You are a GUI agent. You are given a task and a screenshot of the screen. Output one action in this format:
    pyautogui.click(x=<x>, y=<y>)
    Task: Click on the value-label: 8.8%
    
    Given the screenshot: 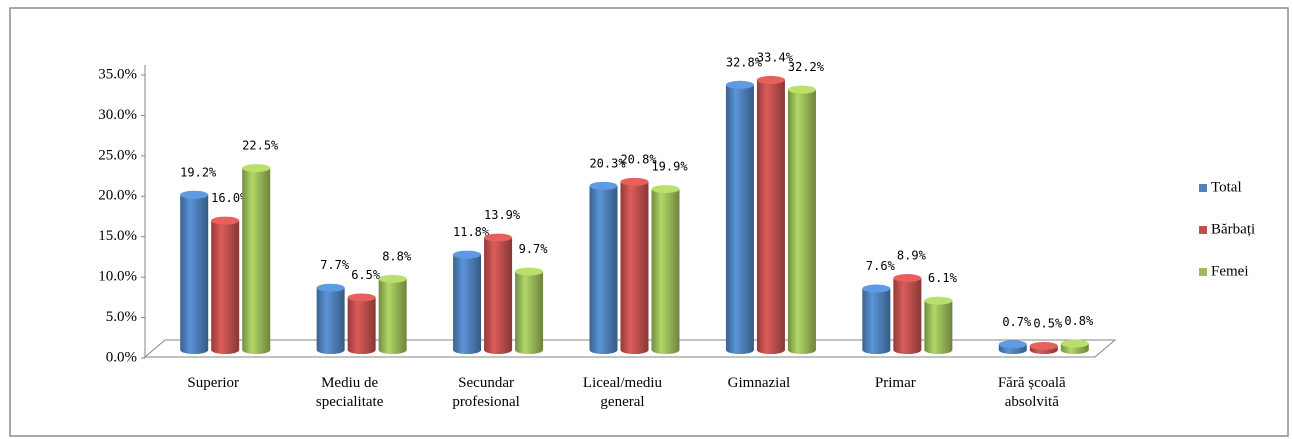 What is the action you would take?
    pyautogui.click(x=397, y=256)
    